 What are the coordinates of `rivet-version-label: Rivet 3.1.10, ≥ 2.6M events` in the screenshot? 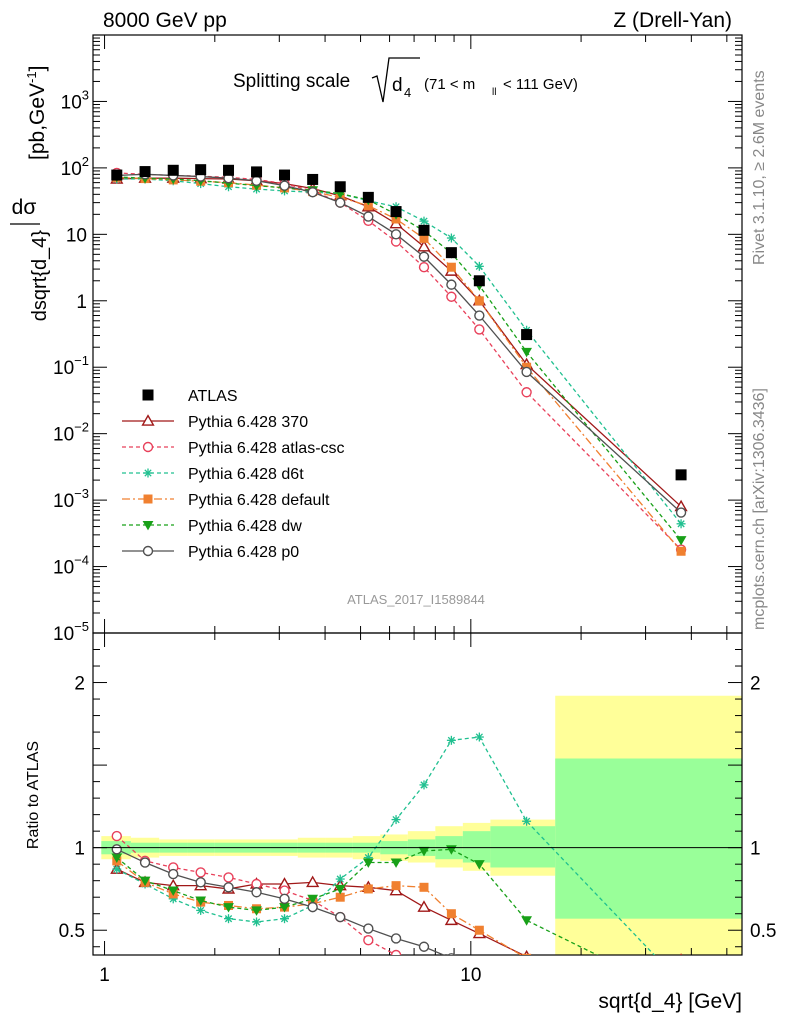 It's located at (759, 167).